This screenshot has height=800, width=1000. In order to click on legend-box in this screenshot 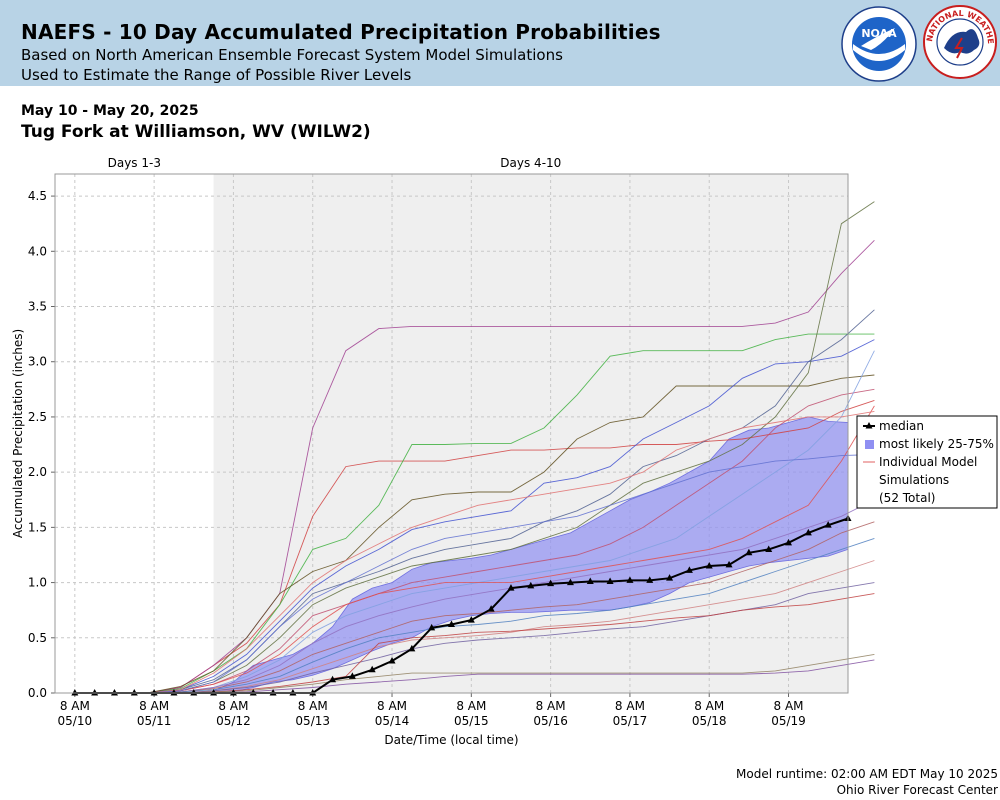, I will do `click(927, 462)`.